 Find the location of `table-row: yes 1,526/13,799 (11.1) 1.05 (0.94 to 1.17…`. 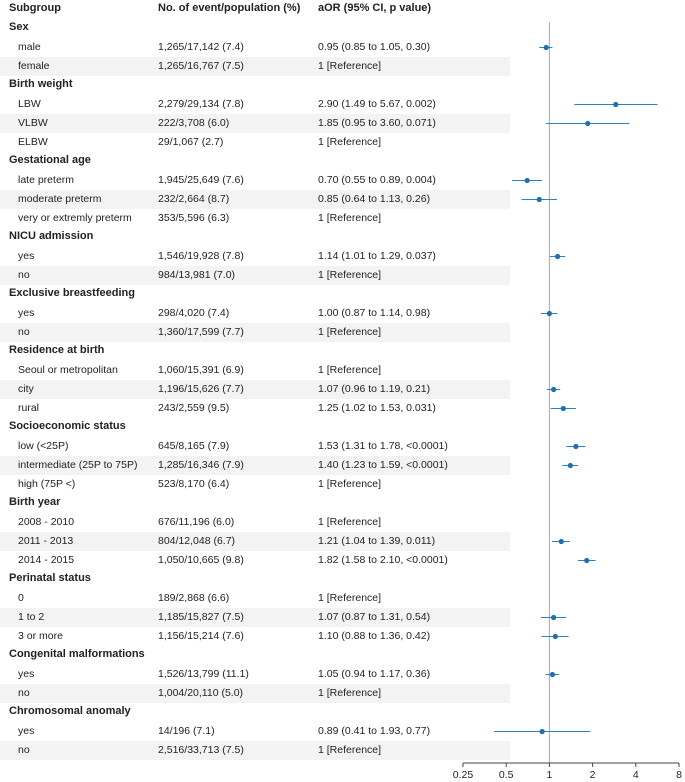

table-row: yes 1,526/13,799 (11.1) 1.05 (0.94 to 1.17… is located at coordinates (342, 674).